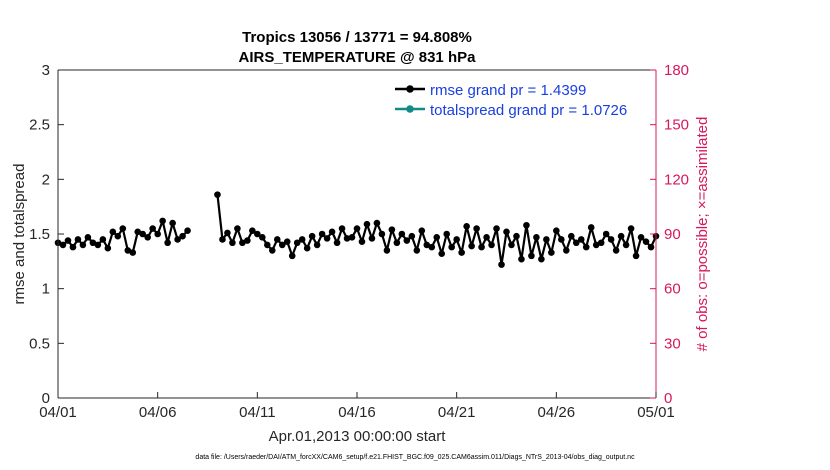 The image size is (830, 470). I want to click on legend-spread-marker, so click(410, 109).